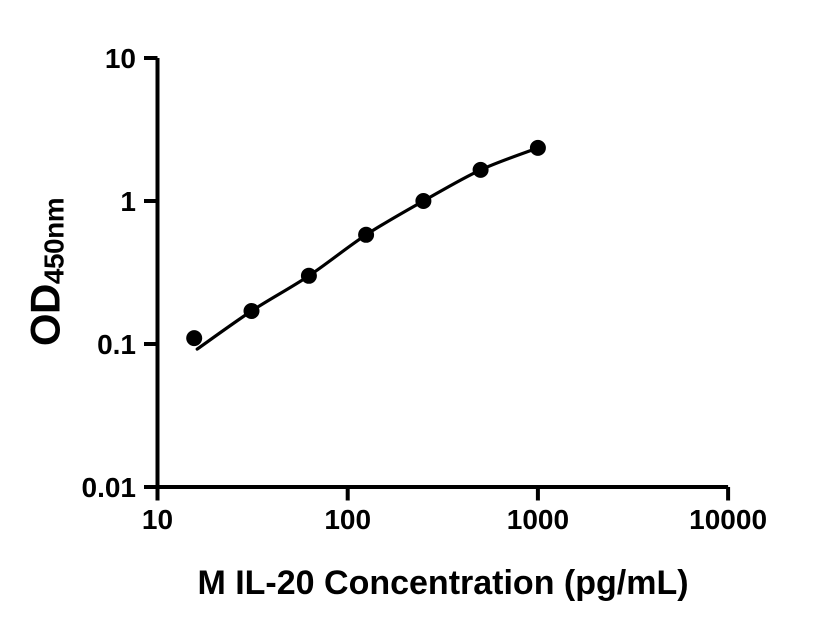 The height and width of the screenshot is (640, 816). I want to click on standard-curve-line, so click(367, 248).